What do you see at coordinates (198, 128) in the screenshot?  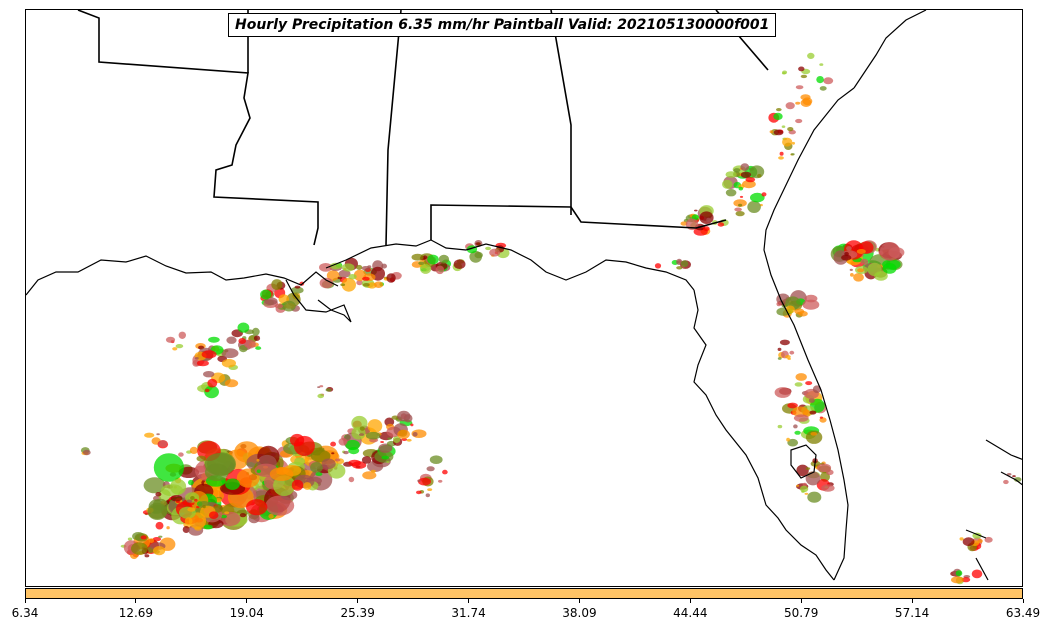 I see `state-line-louisiana-west` at bounding box center [198, 128].